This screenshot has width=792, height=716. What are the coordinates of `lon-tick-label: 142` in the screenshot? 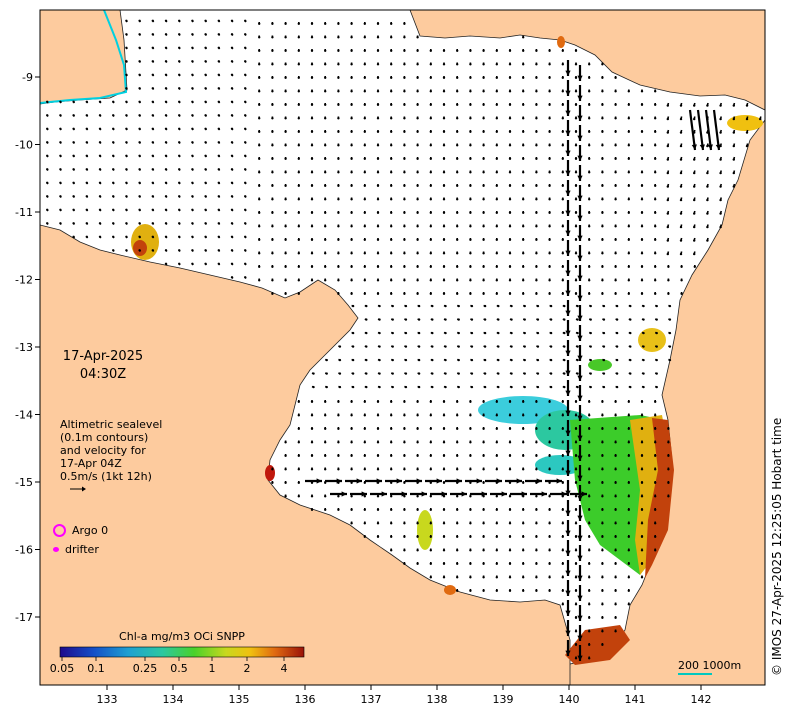 It's located at (701, 699).